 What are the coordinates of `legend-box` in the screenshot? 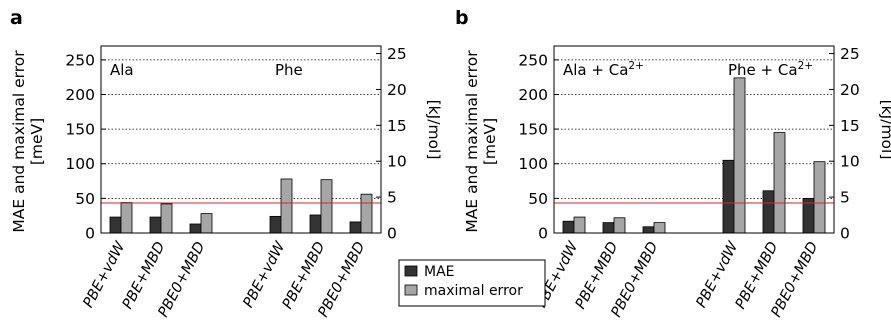 It's located at (472, 283).